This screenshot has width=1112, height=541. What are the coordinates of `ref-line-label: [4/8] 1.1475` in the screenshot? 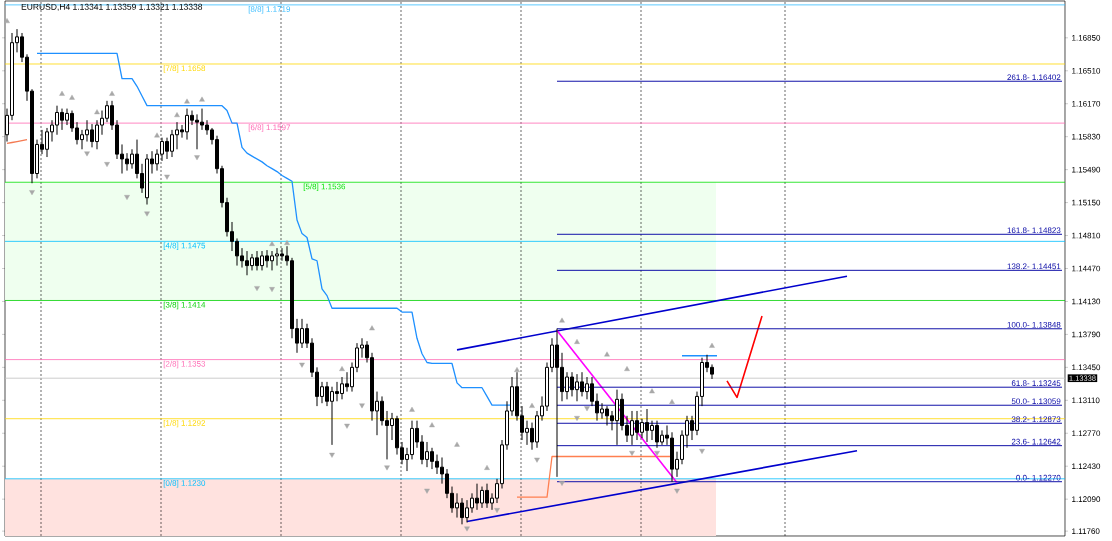 It's located at (184, 246).